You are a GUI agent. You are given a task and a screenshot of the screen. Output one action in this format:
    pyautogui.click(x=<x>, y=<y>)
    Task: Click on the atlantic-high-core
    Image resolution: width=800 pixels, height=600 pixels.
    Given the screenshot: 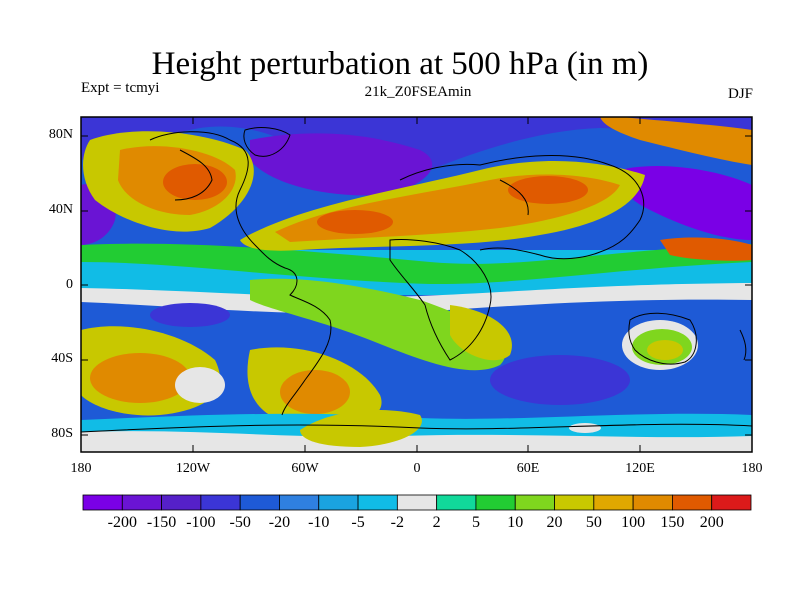 What is the action you would take?
    pyautogui.click(x=355, y=222)
    